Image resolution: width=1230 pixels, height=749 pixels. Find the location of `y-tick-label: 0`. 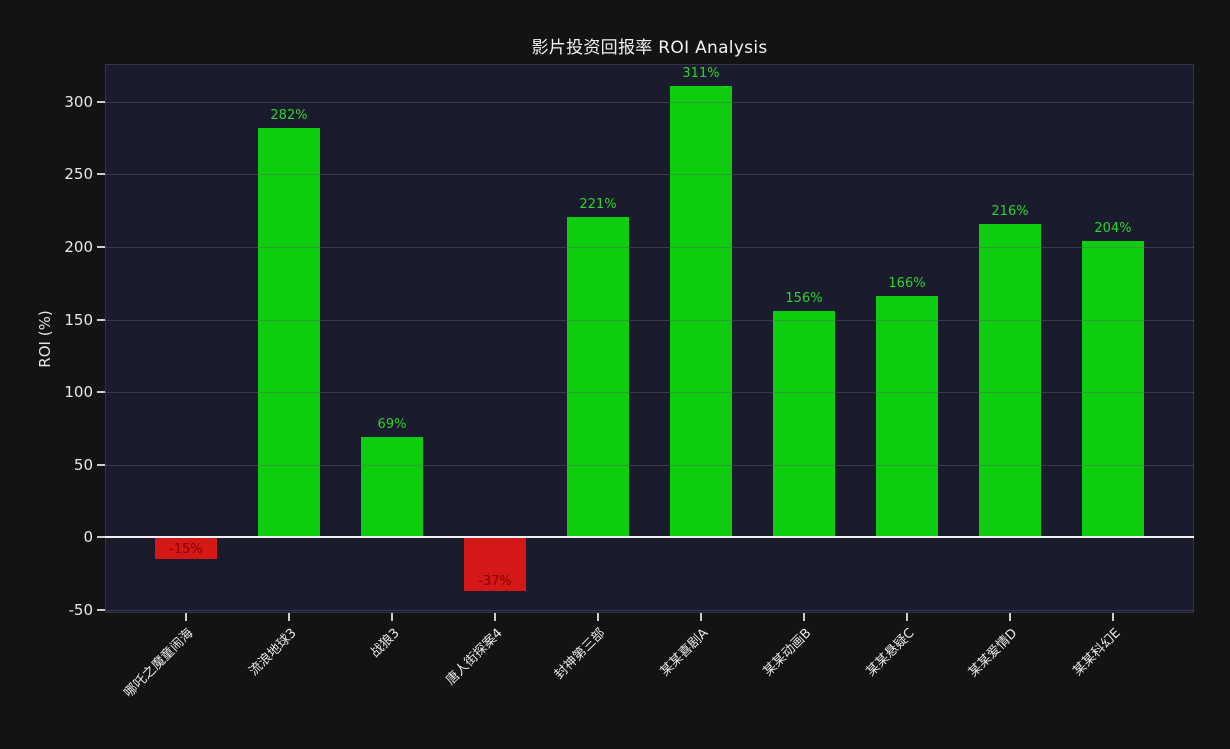

y-tick-label: 0 is located at coordinates (88, 537).